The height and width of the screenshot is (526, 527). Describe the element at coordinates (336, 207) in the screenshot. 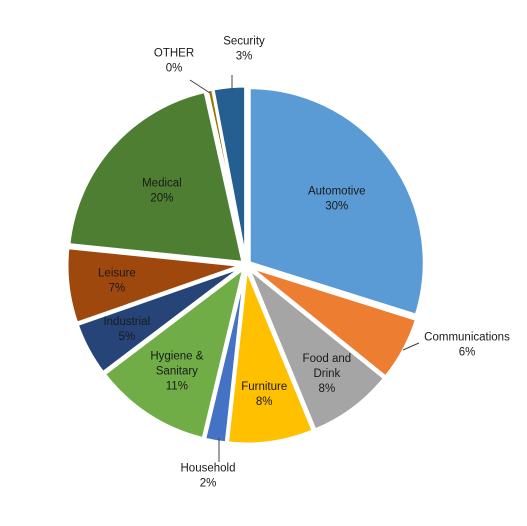

I see `slice-percent-label-automotive: 30%` at that location.